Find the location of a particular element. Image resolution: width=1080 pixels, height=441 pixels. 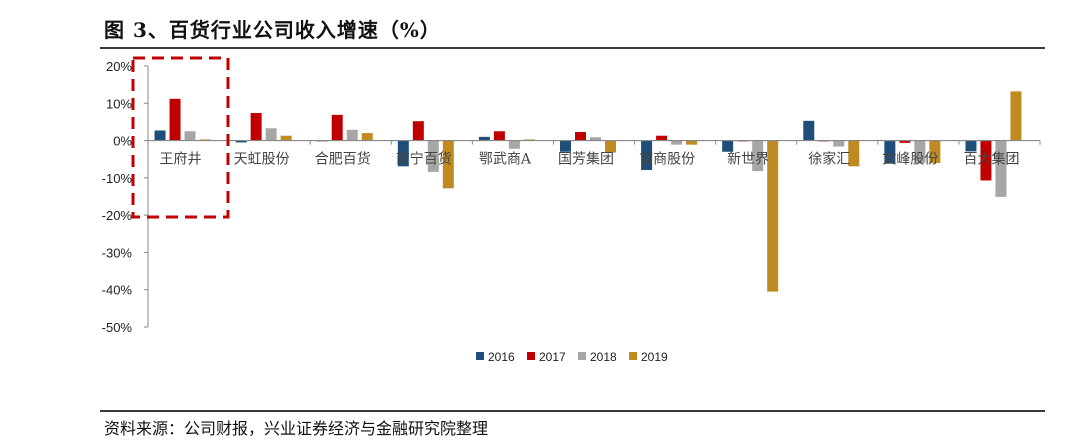

bar-2019-南宁百货 is located at coordinates (448, 164).